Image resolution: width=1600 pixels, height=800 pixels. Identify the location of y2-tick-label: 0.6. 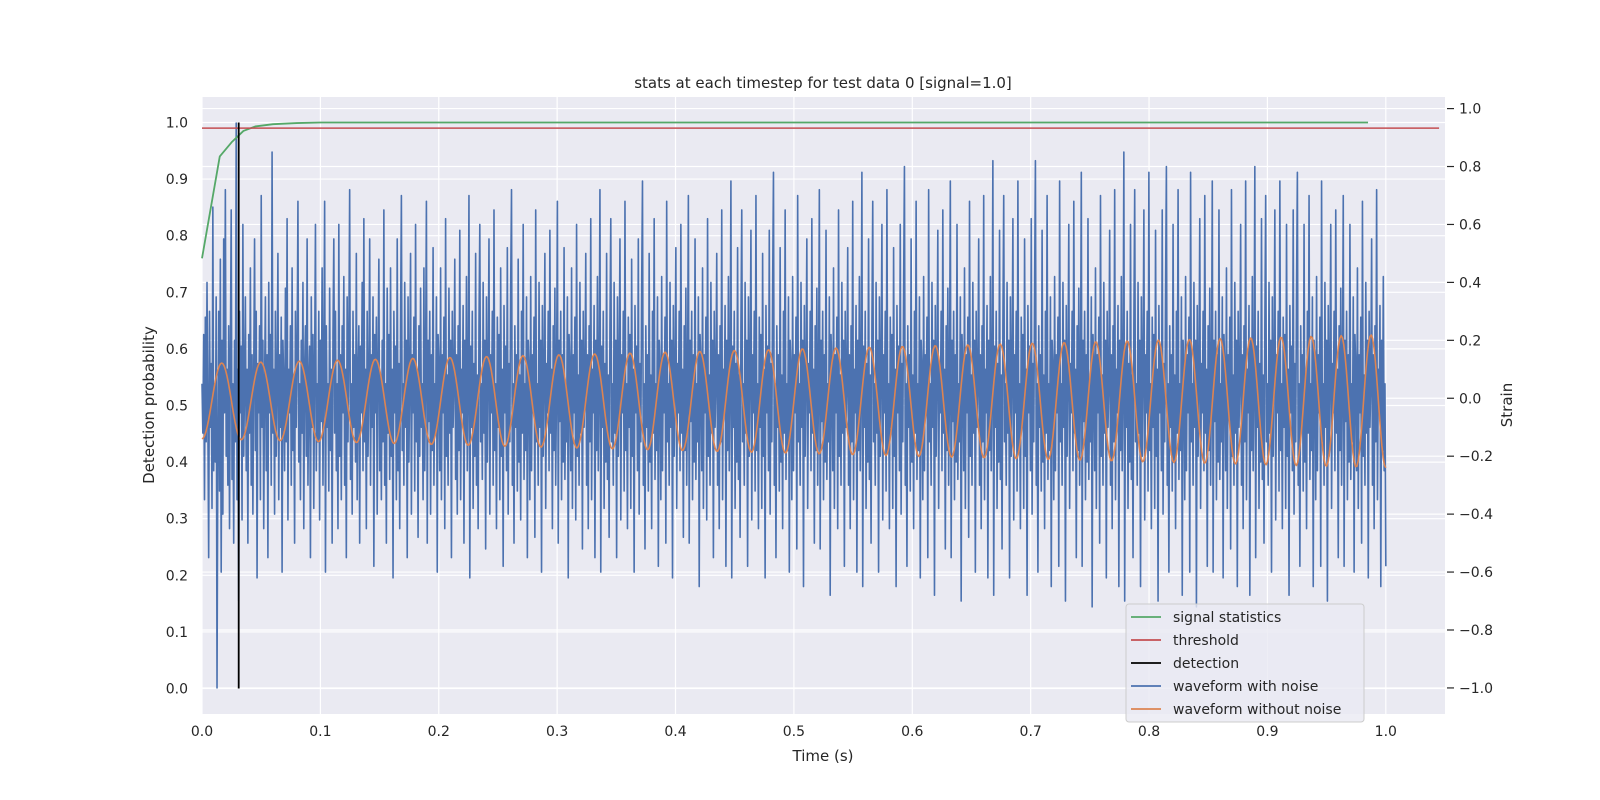
(1470, 225).